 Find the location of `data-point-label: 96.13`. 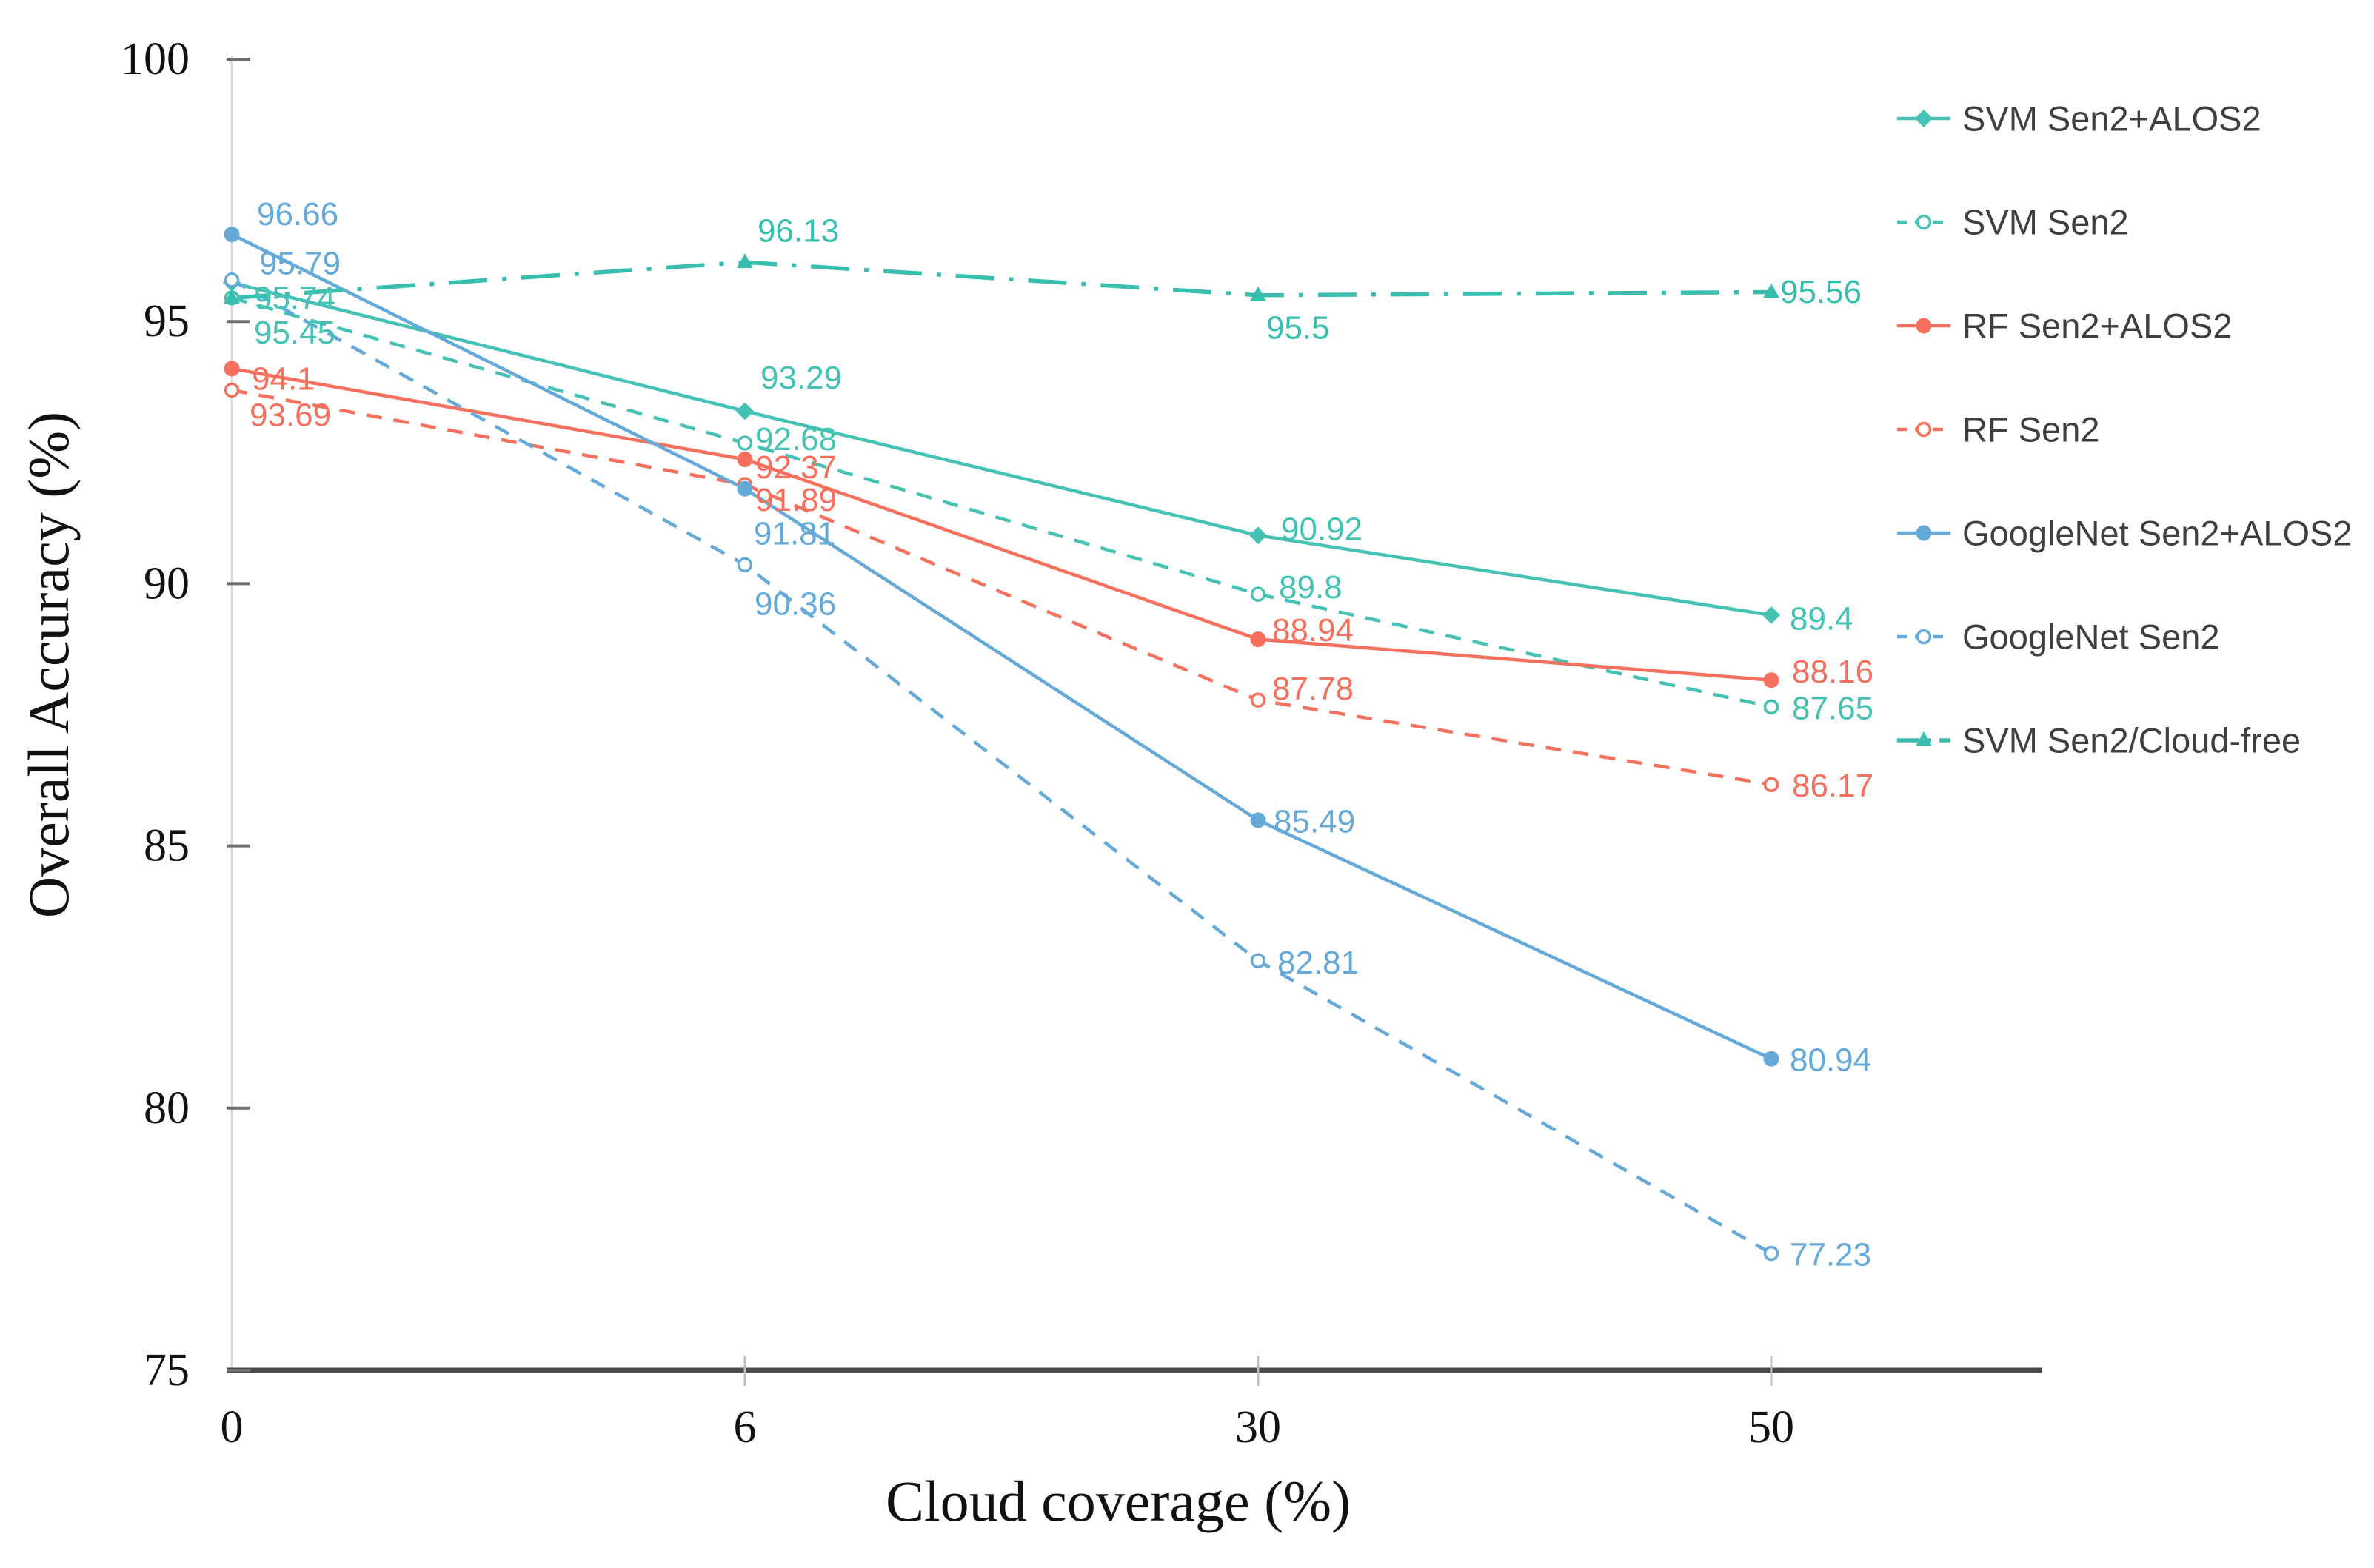

data-point-label: 96.13 is located at coordinates (798, 231).